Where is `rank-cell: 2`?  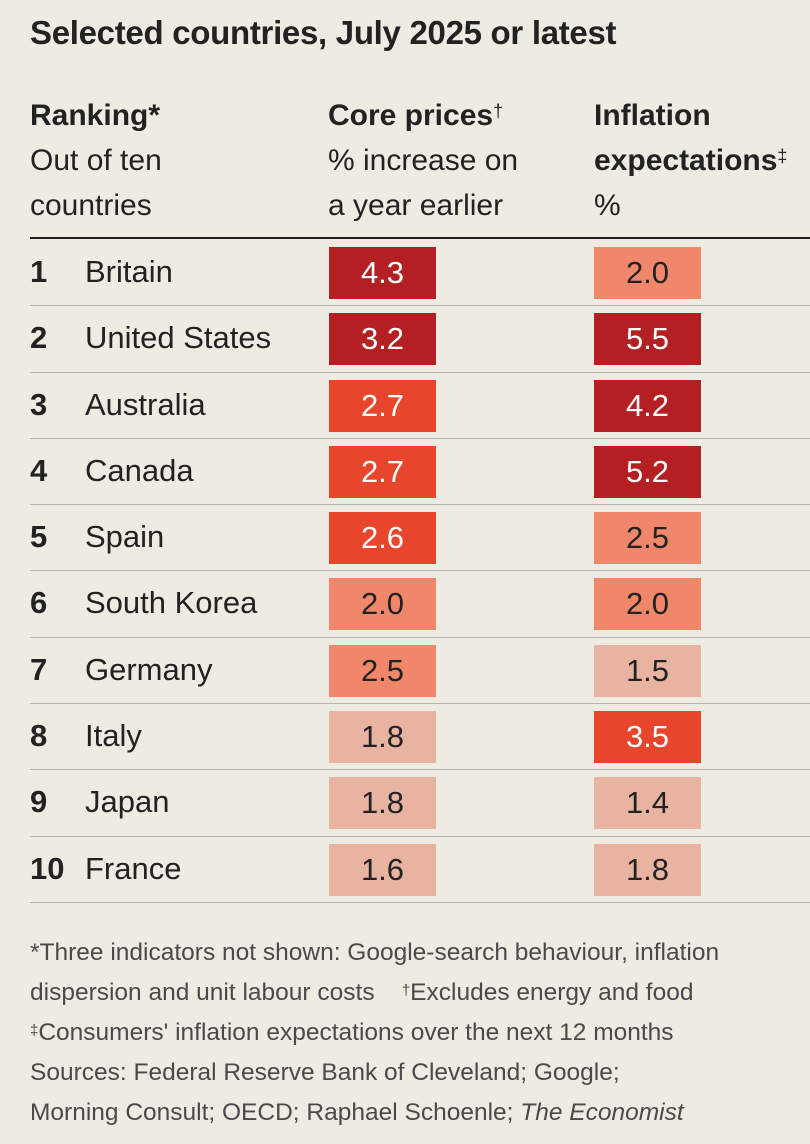
rank-cell: 2 is located at coordinates (39, 338).